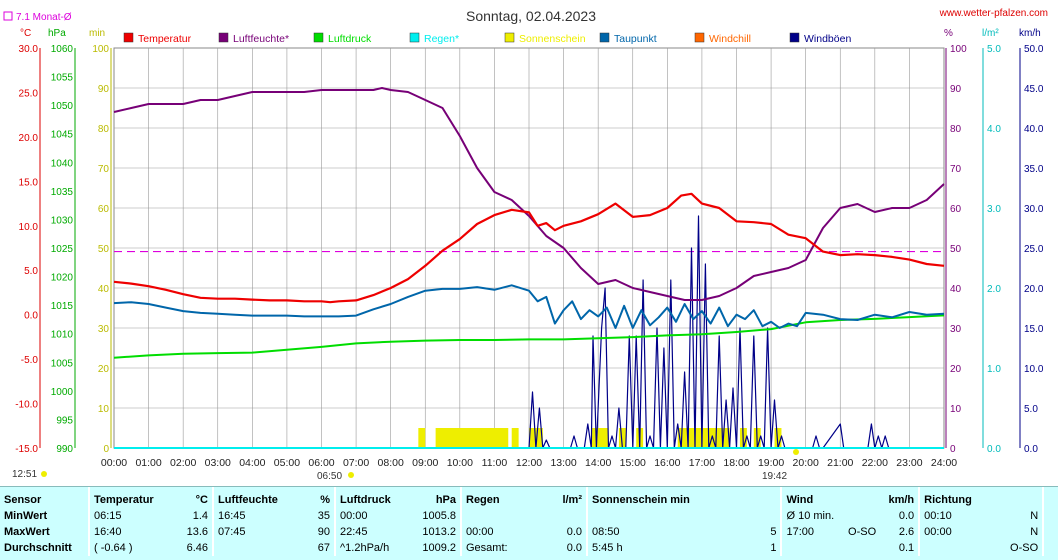 The width and height of the screenshot is (1058, 560). What do you see at coordinates (809, 497) in the screenshot?
I see `stats-header-wind: Wind` at bounding box center [809, 497].